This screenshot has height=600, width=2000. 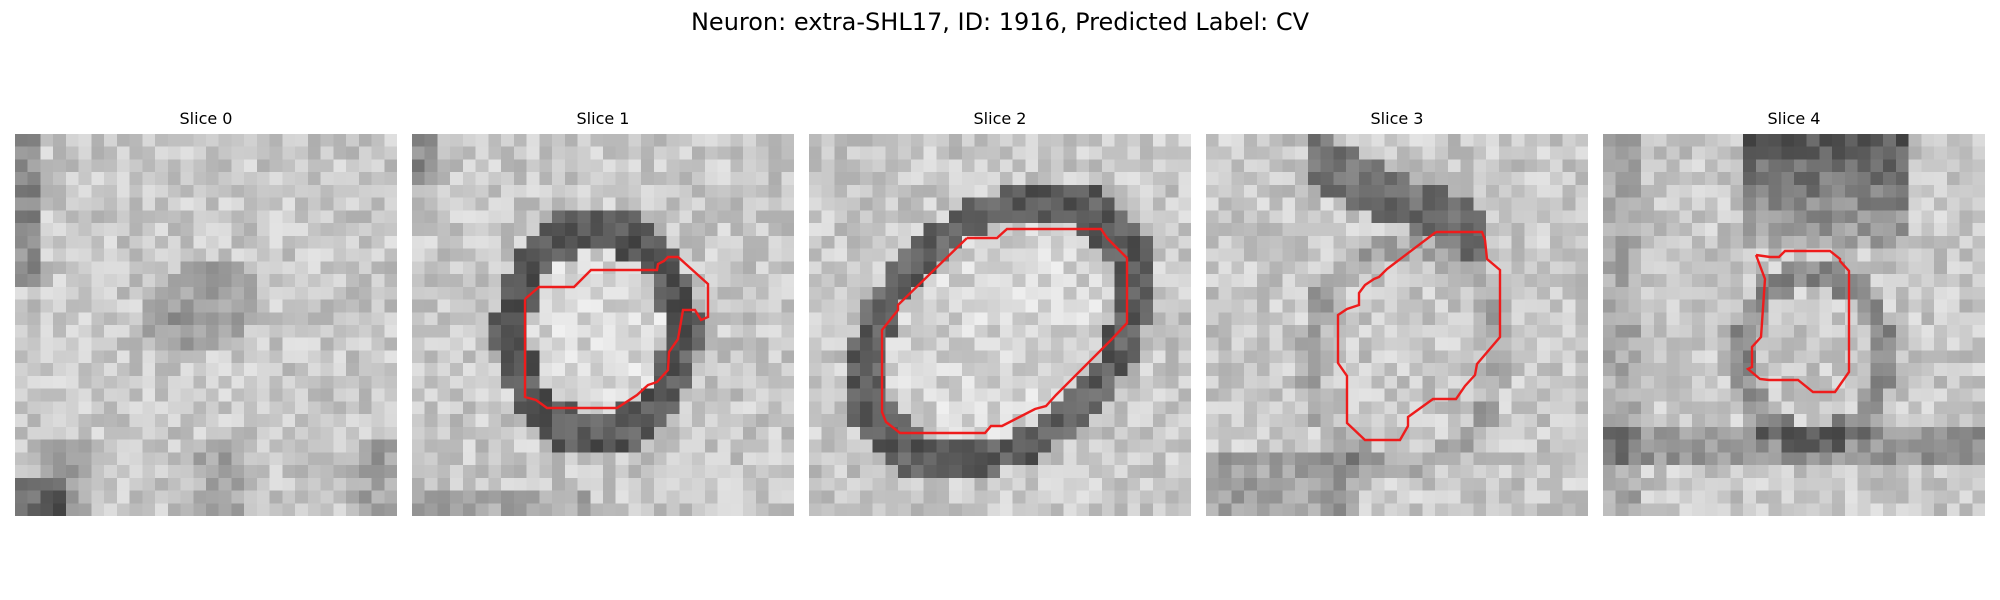 What do you see at coordinates (1794, 118) in the screenshot?
I see `slice-title: Slice 4` at bounding box center [1794, 118].